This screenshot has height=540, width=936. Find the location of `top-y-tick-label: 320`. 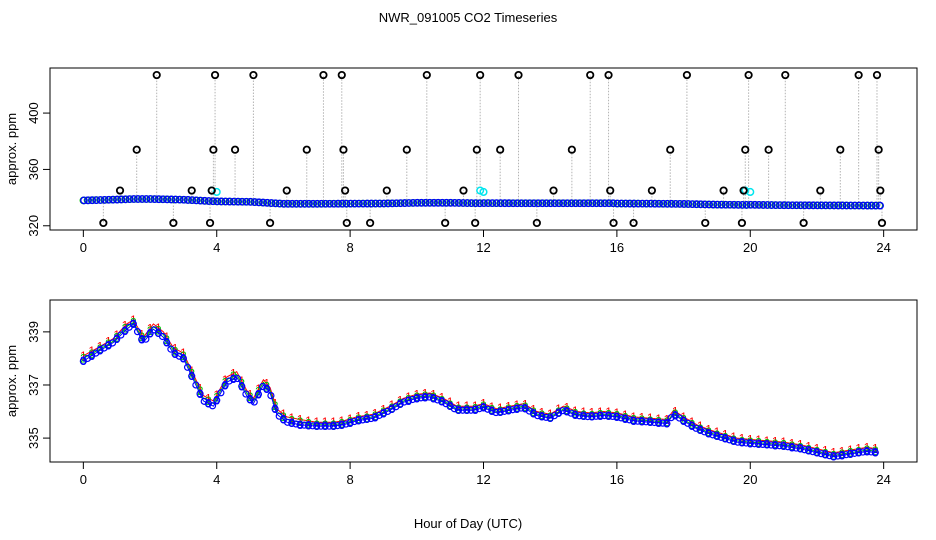

top-y-tick-label: 320 is located at coordinates (33, 226).